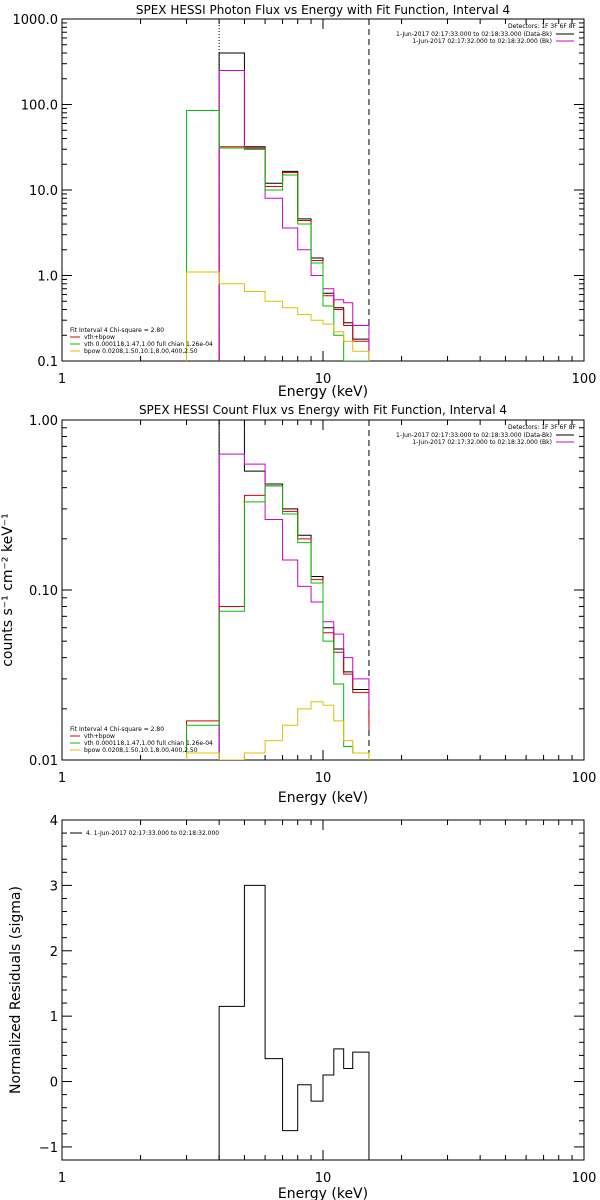 This screenshot has width=600, height=1200. Describe the element at coordinates (8, 590) in the screenshot. I see `y-axis-label: counts s⁻¹ cm⁻² keV⁻¹` at that location.